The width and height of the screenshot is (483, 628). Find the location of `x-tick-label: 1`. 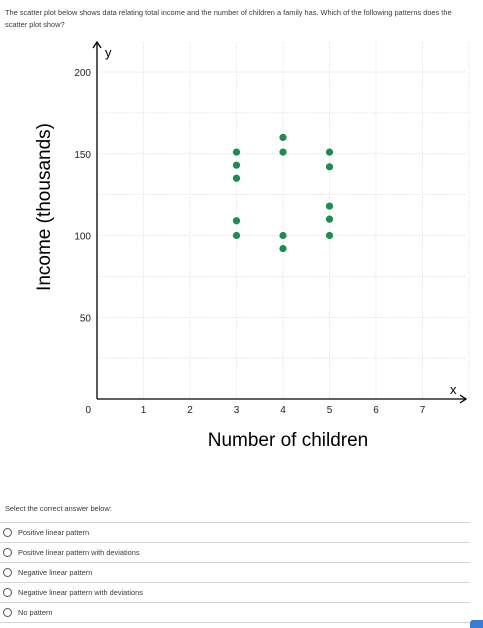

x-tick-label: 1 is located at coordinates (144, 410).